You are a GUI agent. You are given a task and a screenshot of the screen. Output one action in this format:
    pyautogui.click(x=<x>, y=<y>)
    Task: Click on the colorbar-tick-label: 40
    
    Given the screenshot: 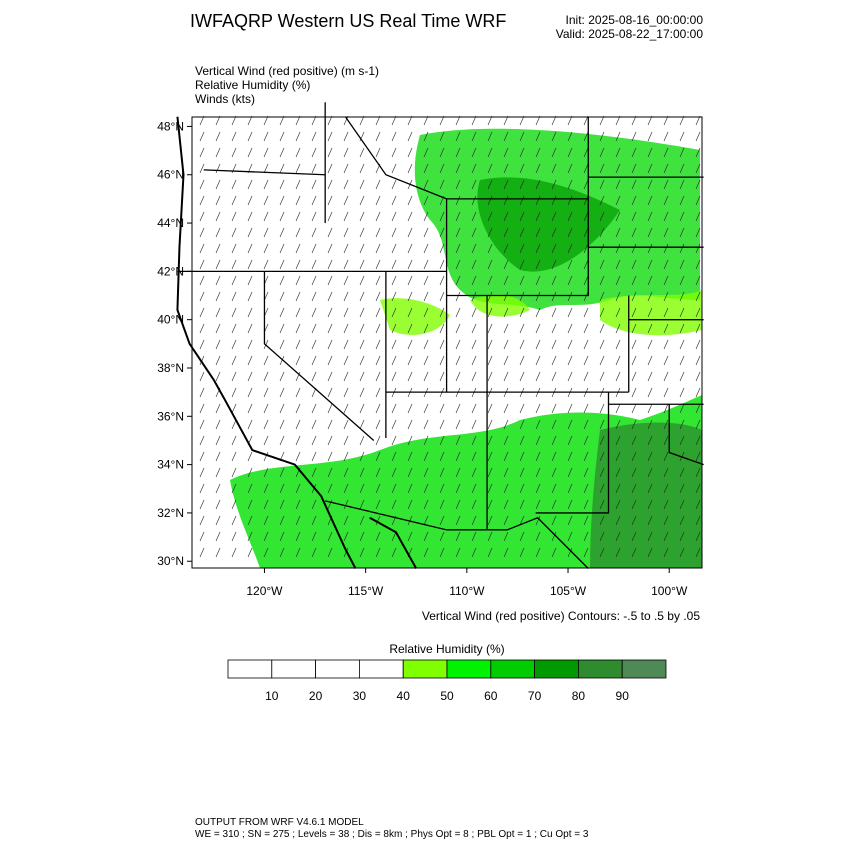 What is the action you would take?
    pyautogui.click(x=404, y=696)
    